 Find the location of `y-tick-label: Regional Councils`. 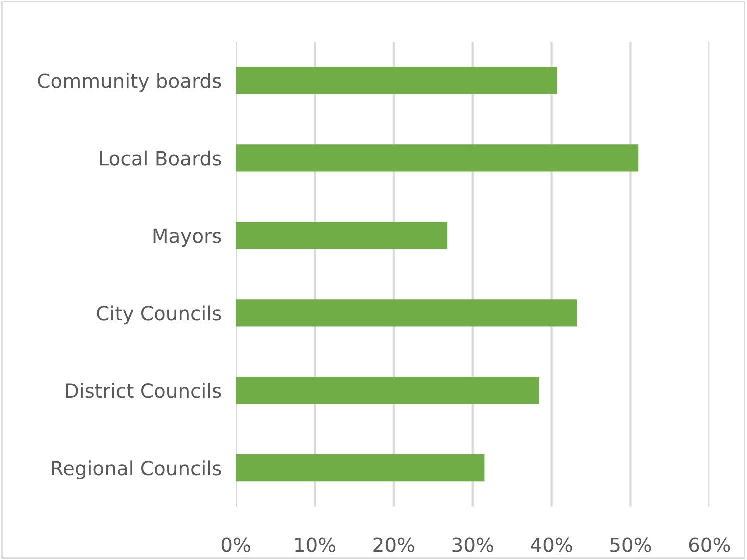

y-tick-label: Regional Councils is located at coordinates (137, 470).